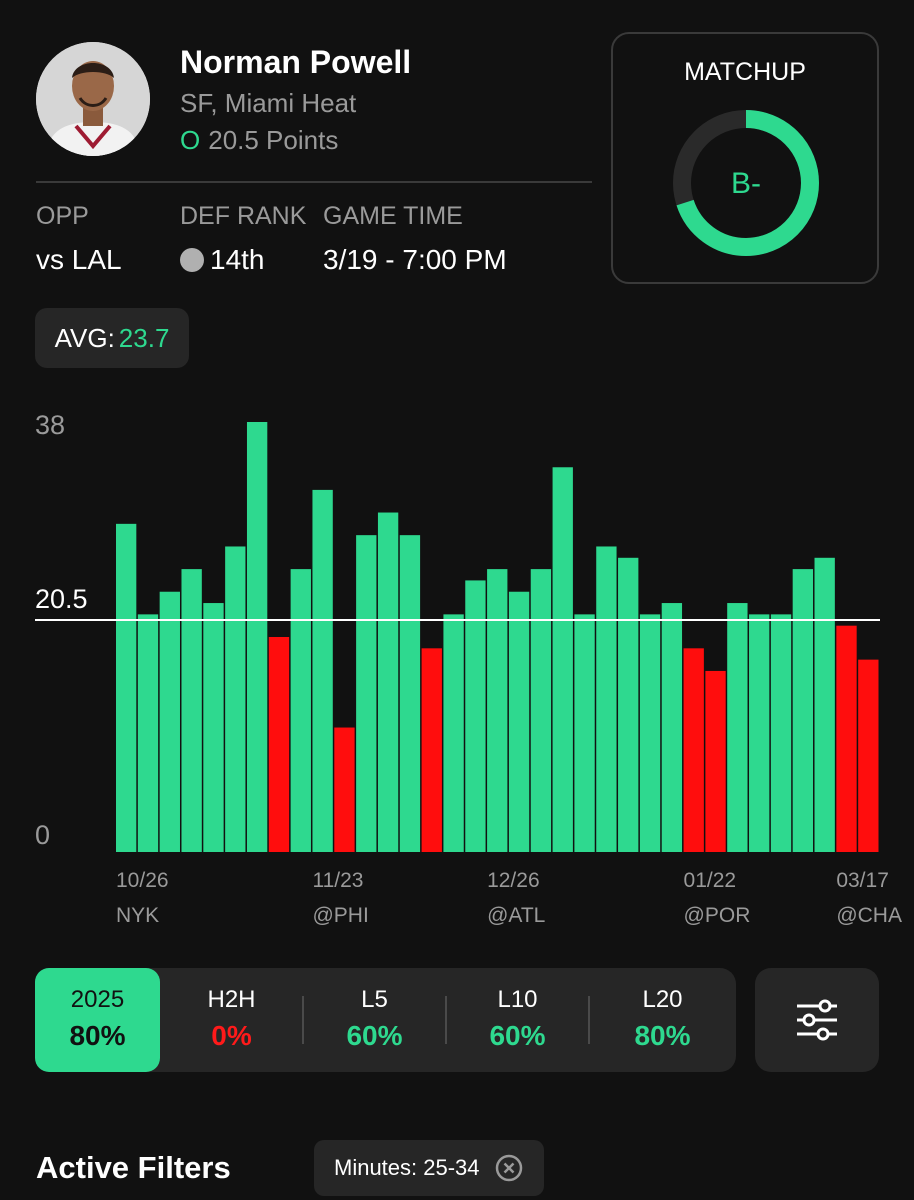  I want to click on segment-hit-rate: 0%, so click(231, 1035).